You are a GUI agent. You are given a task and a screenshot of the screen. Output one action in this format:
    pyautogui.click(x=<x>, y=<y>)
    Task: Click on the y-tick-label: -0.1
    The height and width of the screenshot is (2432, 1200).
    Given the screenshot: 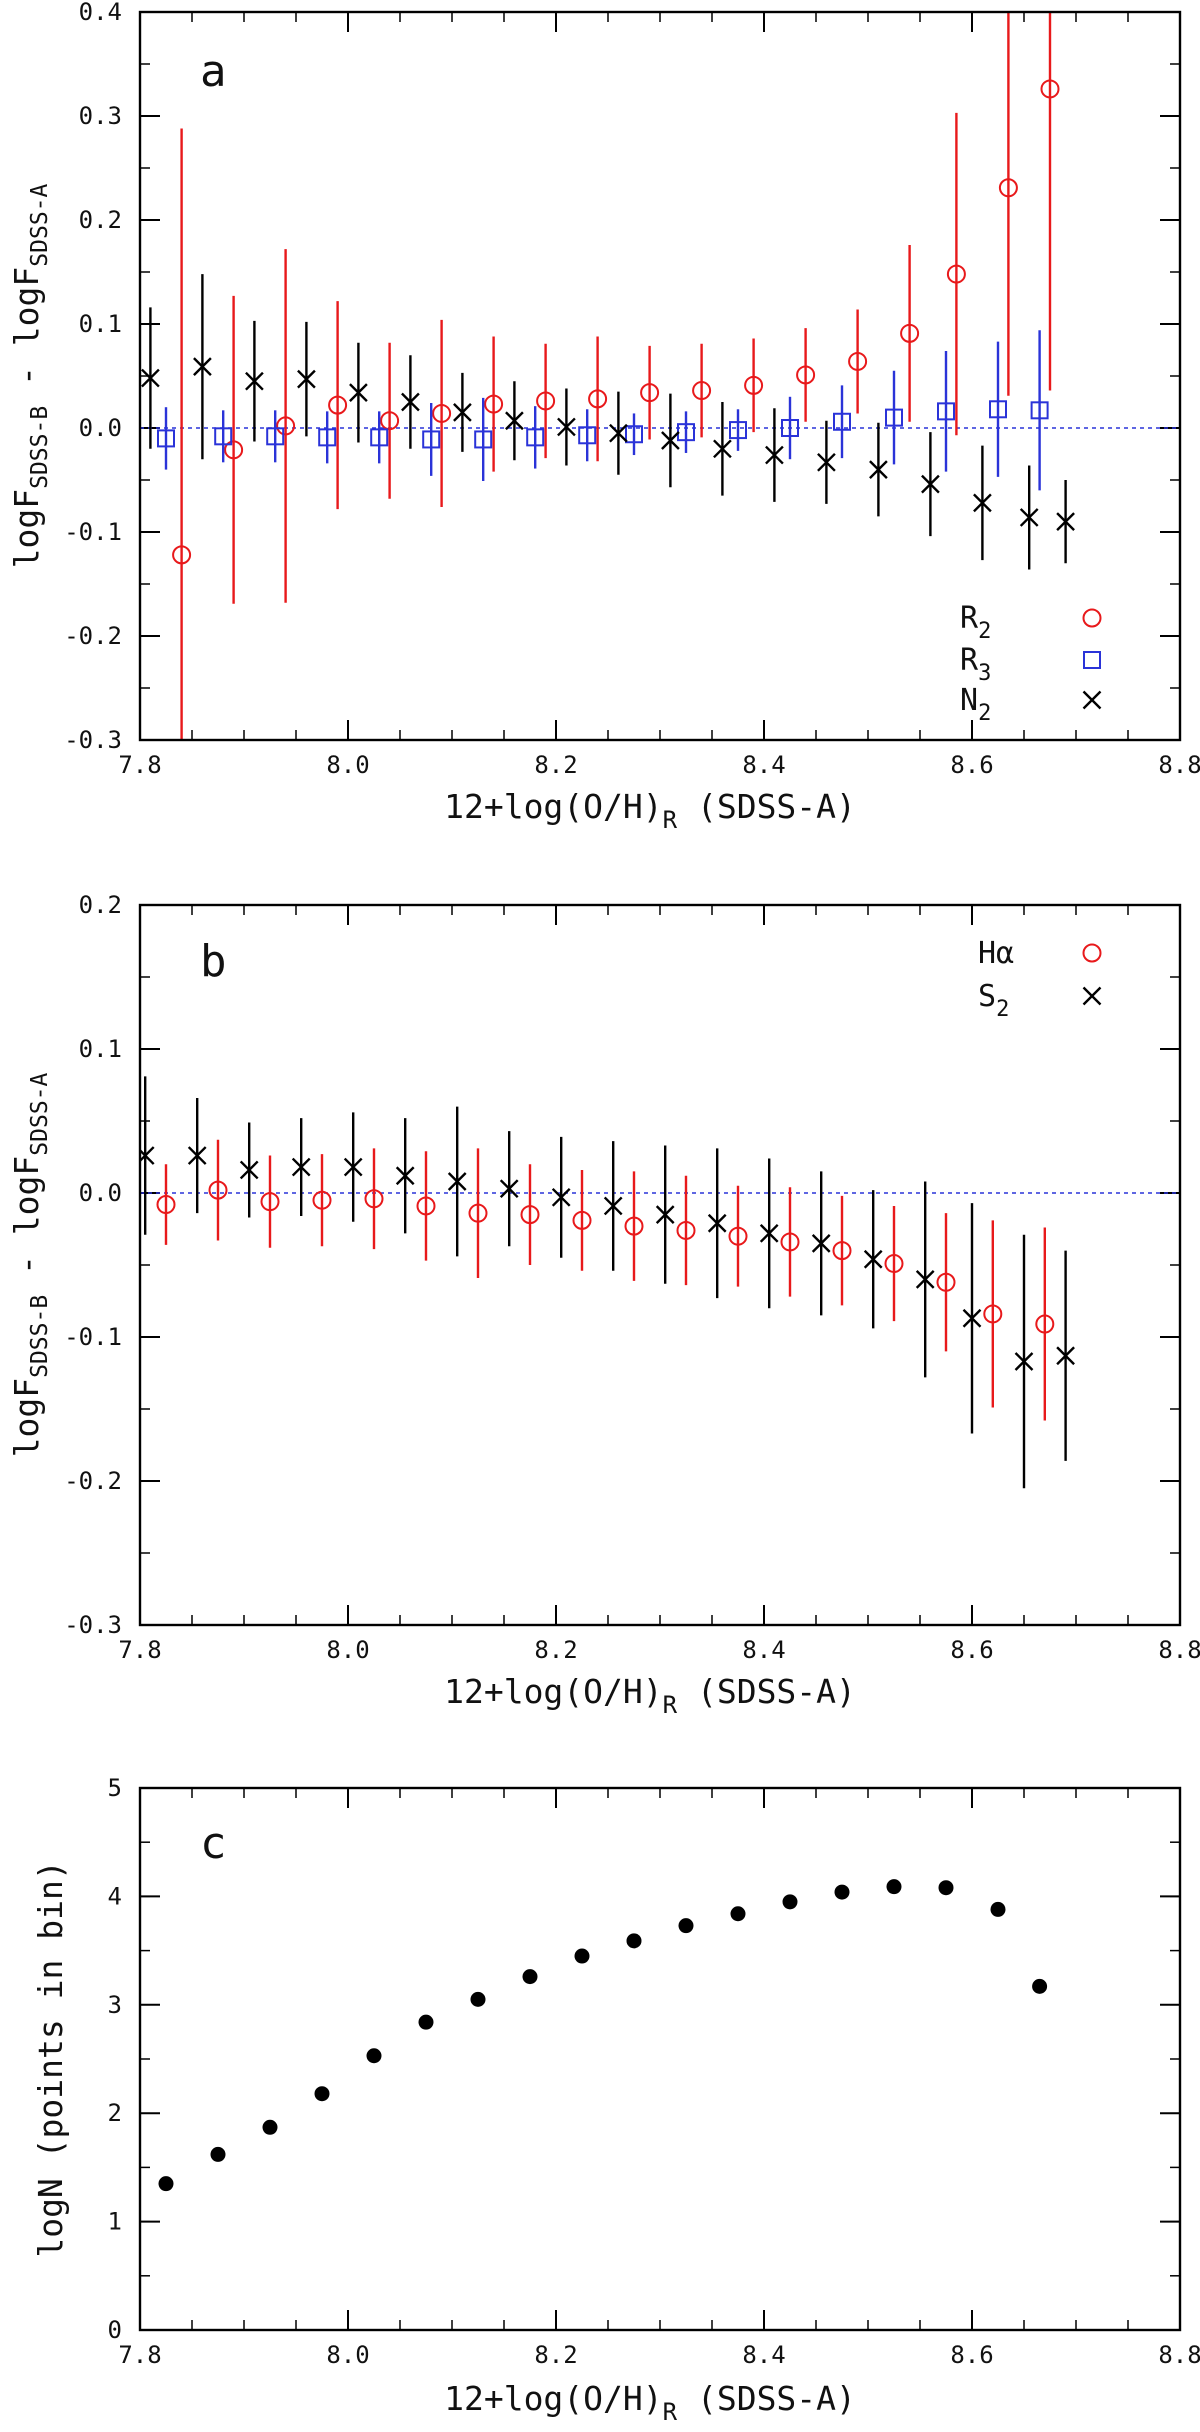 What is the action you would take?
    pyautogui.click(x=93, y=532)
    